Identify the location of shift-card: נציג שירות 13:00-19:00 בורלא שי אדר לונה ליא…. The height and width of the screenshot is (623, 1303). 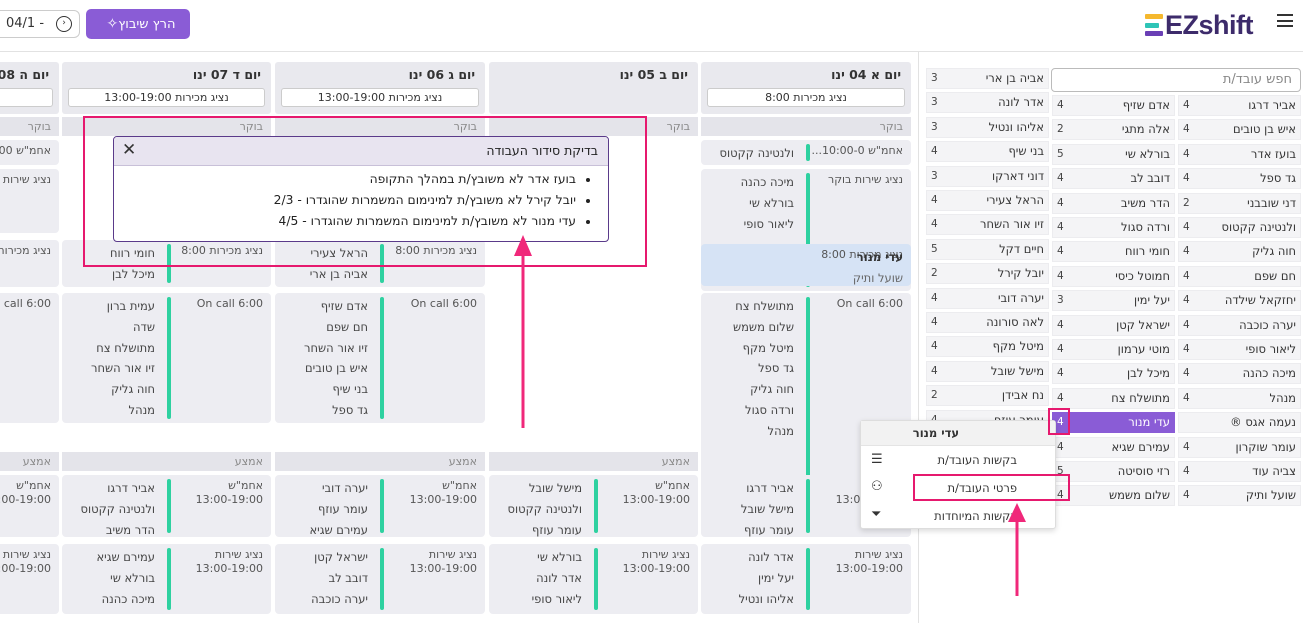
(593, 579).